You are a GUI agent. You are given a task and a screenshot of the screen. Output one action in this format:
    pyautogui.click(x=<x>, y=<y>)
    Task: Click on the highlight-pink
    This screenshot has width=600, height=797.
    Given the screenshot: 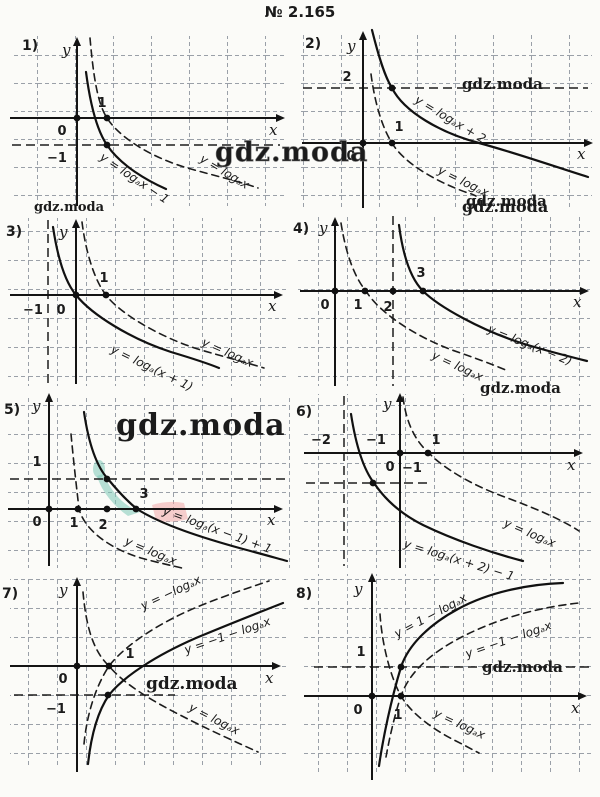 What is the action you would take?
    pyautogui.click(x=170, y=511)
    